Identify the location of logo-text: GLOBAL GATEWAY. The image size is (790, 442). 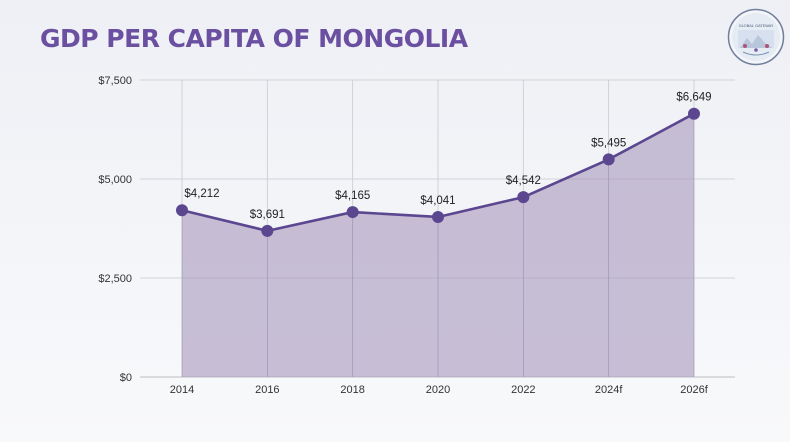
(756, 25).